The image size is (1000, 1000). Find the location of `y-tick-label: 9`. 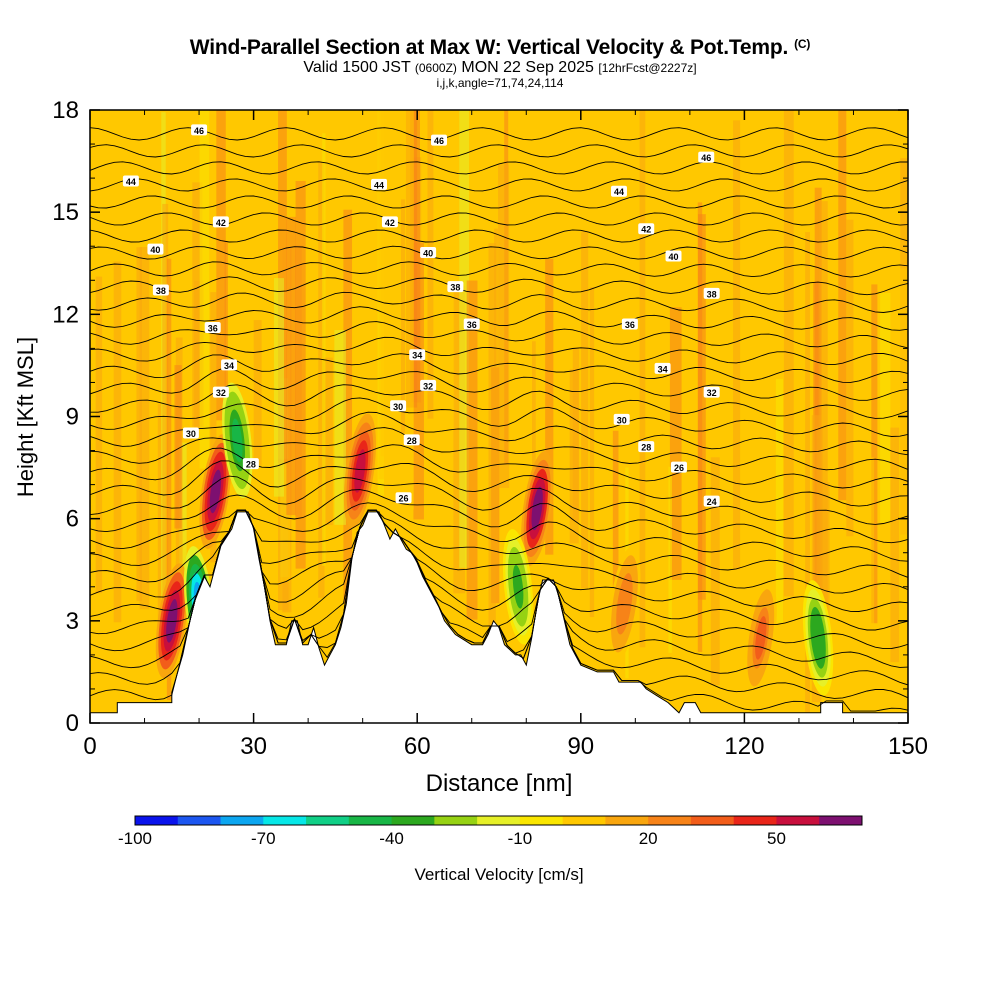

y-tick-label: 9 is located at coordinates (72, 417).